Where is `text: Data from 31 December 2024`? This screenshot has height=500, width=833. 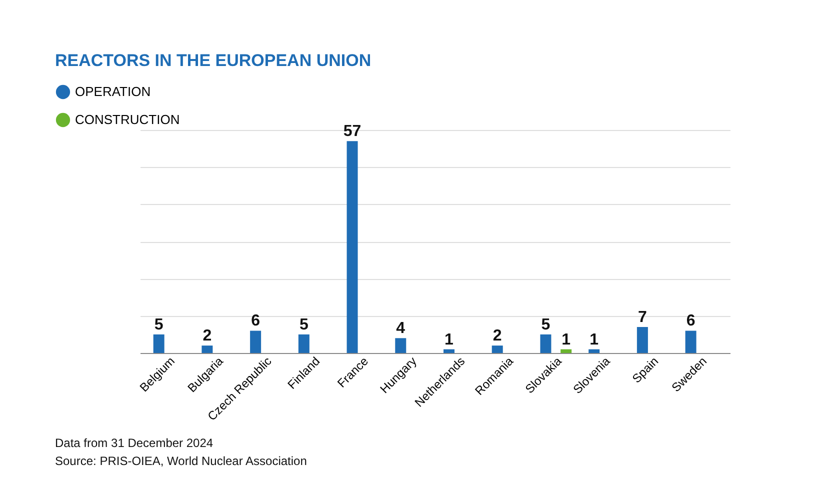 text: Data from 31 December 2024 is located at coordinates (134, 443).